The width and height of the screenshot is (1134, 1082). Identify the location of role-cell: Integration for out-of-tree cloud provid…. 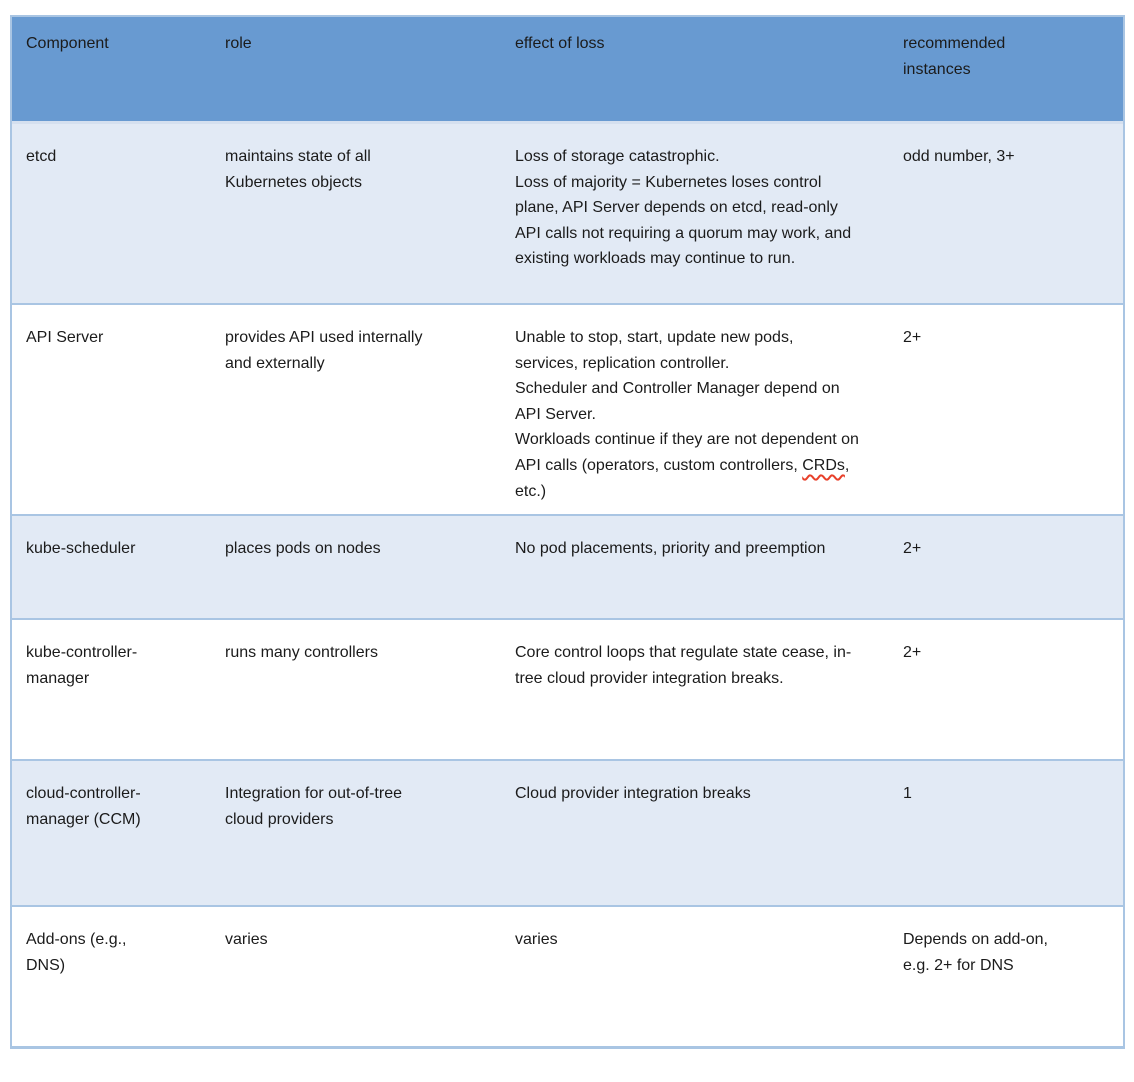
(356, 832).